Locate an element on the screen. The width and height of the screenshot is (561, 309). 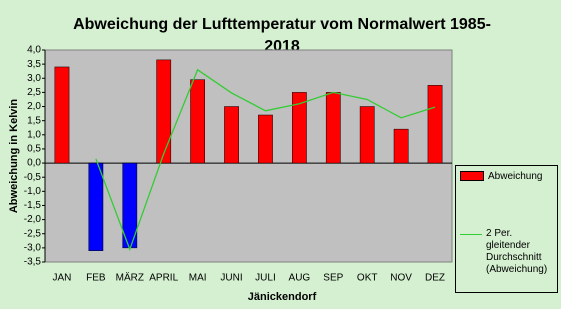
y-axis-label: Abweichung in Kelvin is located at coordinates (14, 156).